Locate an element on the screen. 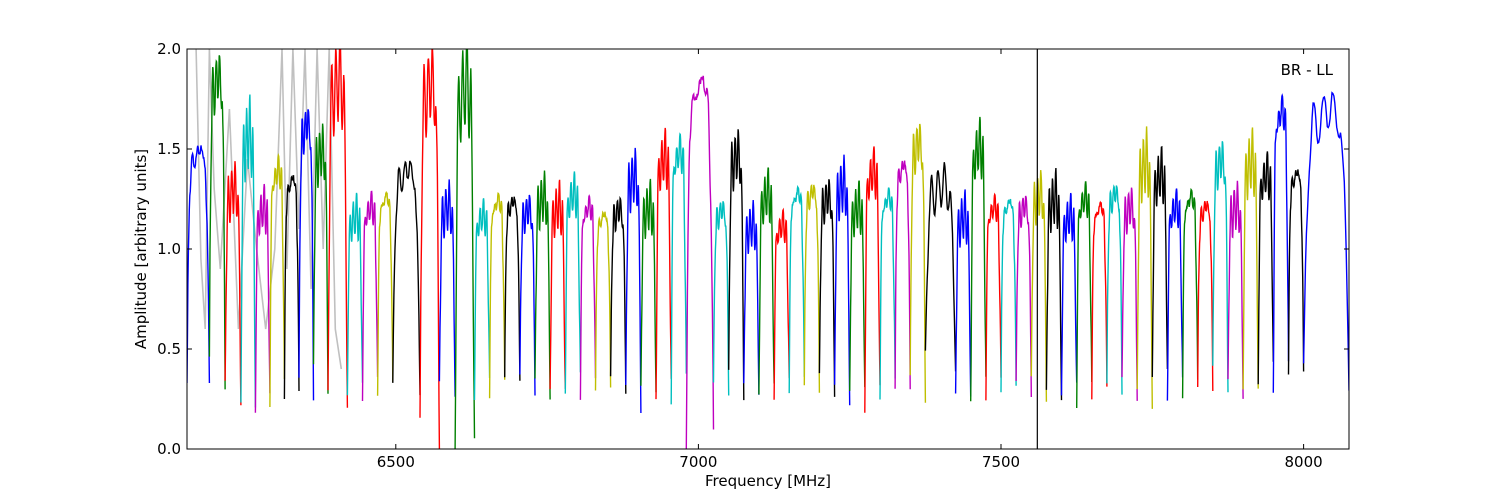  y-tick-label: 2.0 is located at coordinates (169, 49).